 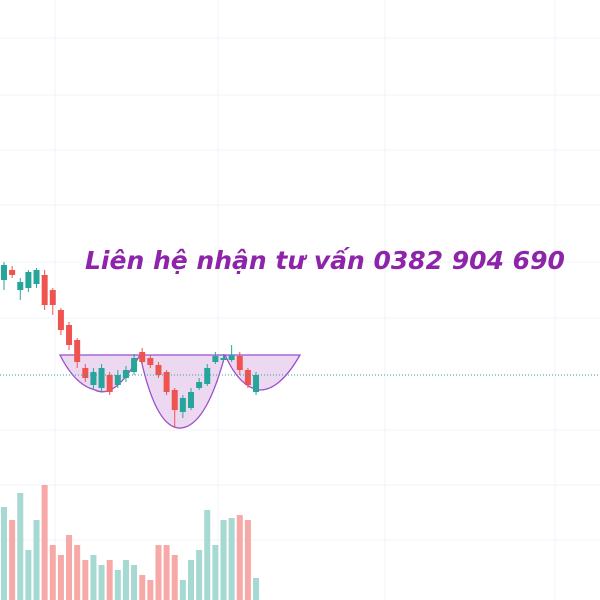 I want to click on cup-shape, so click(x=262, y=372).